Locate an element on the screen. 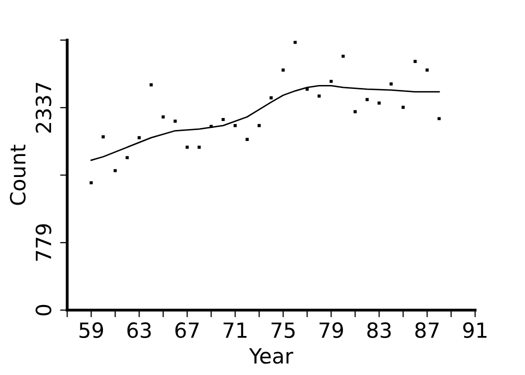 This screenshot has width=525, height=375. x-tick-label: 71 is located at coordinates (235, 330).